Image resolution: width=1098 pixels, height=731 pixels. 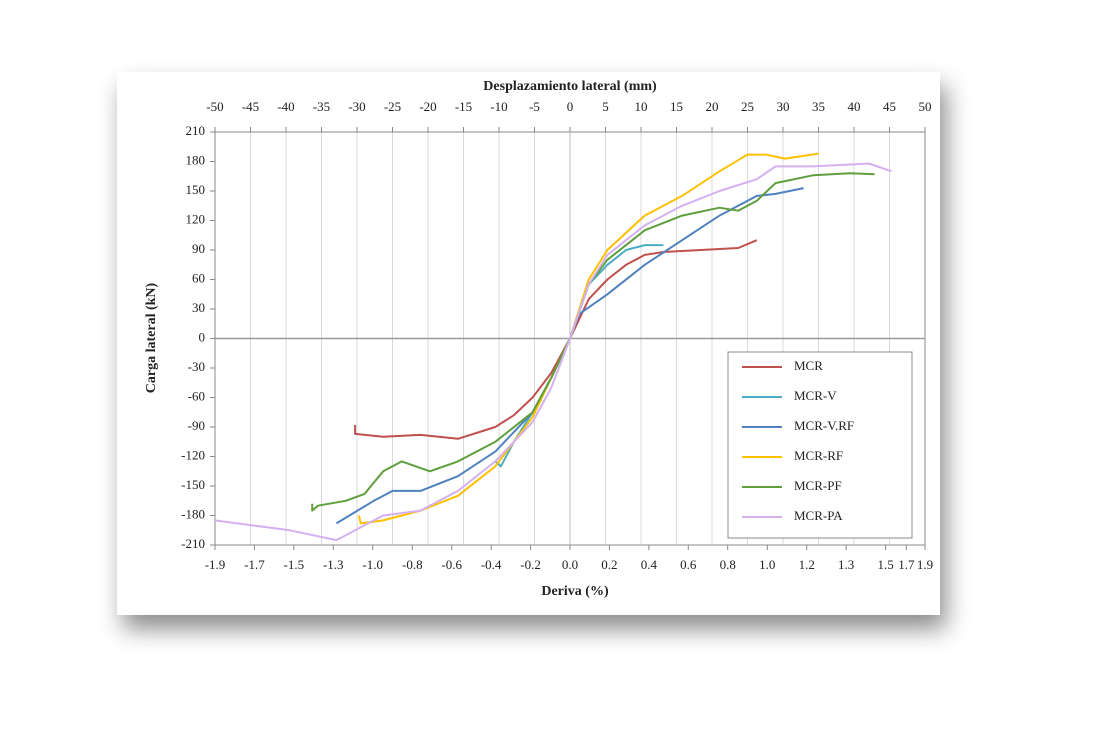 I want to click on x-tick-label: -0.4, so click(x=491, y=564).